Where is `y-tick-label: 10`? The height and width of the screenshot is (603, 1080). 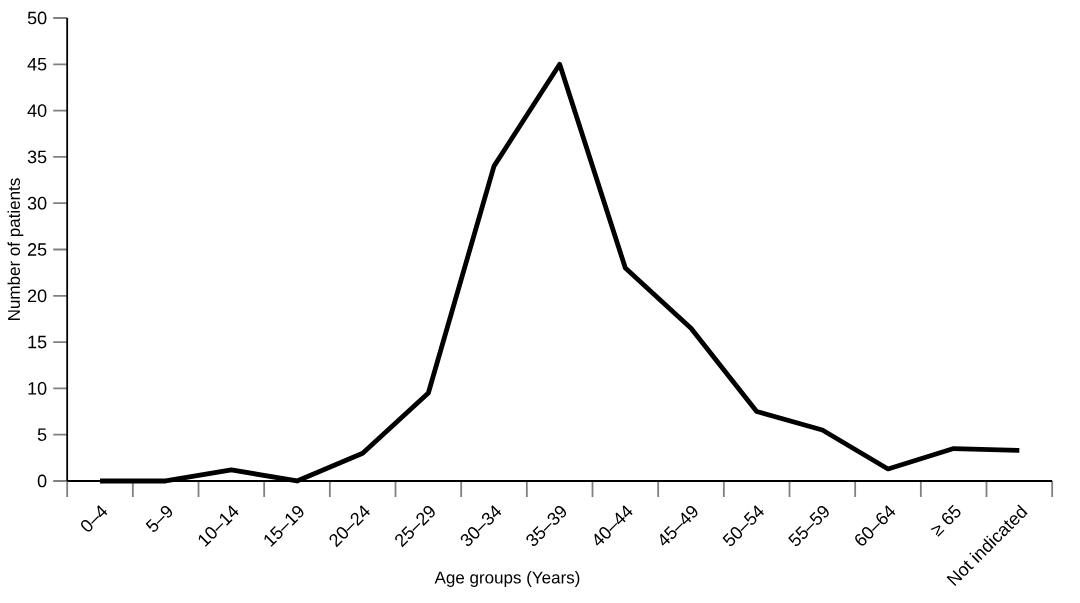 y-tick-label: 10 is located at coordinates (37, 388).